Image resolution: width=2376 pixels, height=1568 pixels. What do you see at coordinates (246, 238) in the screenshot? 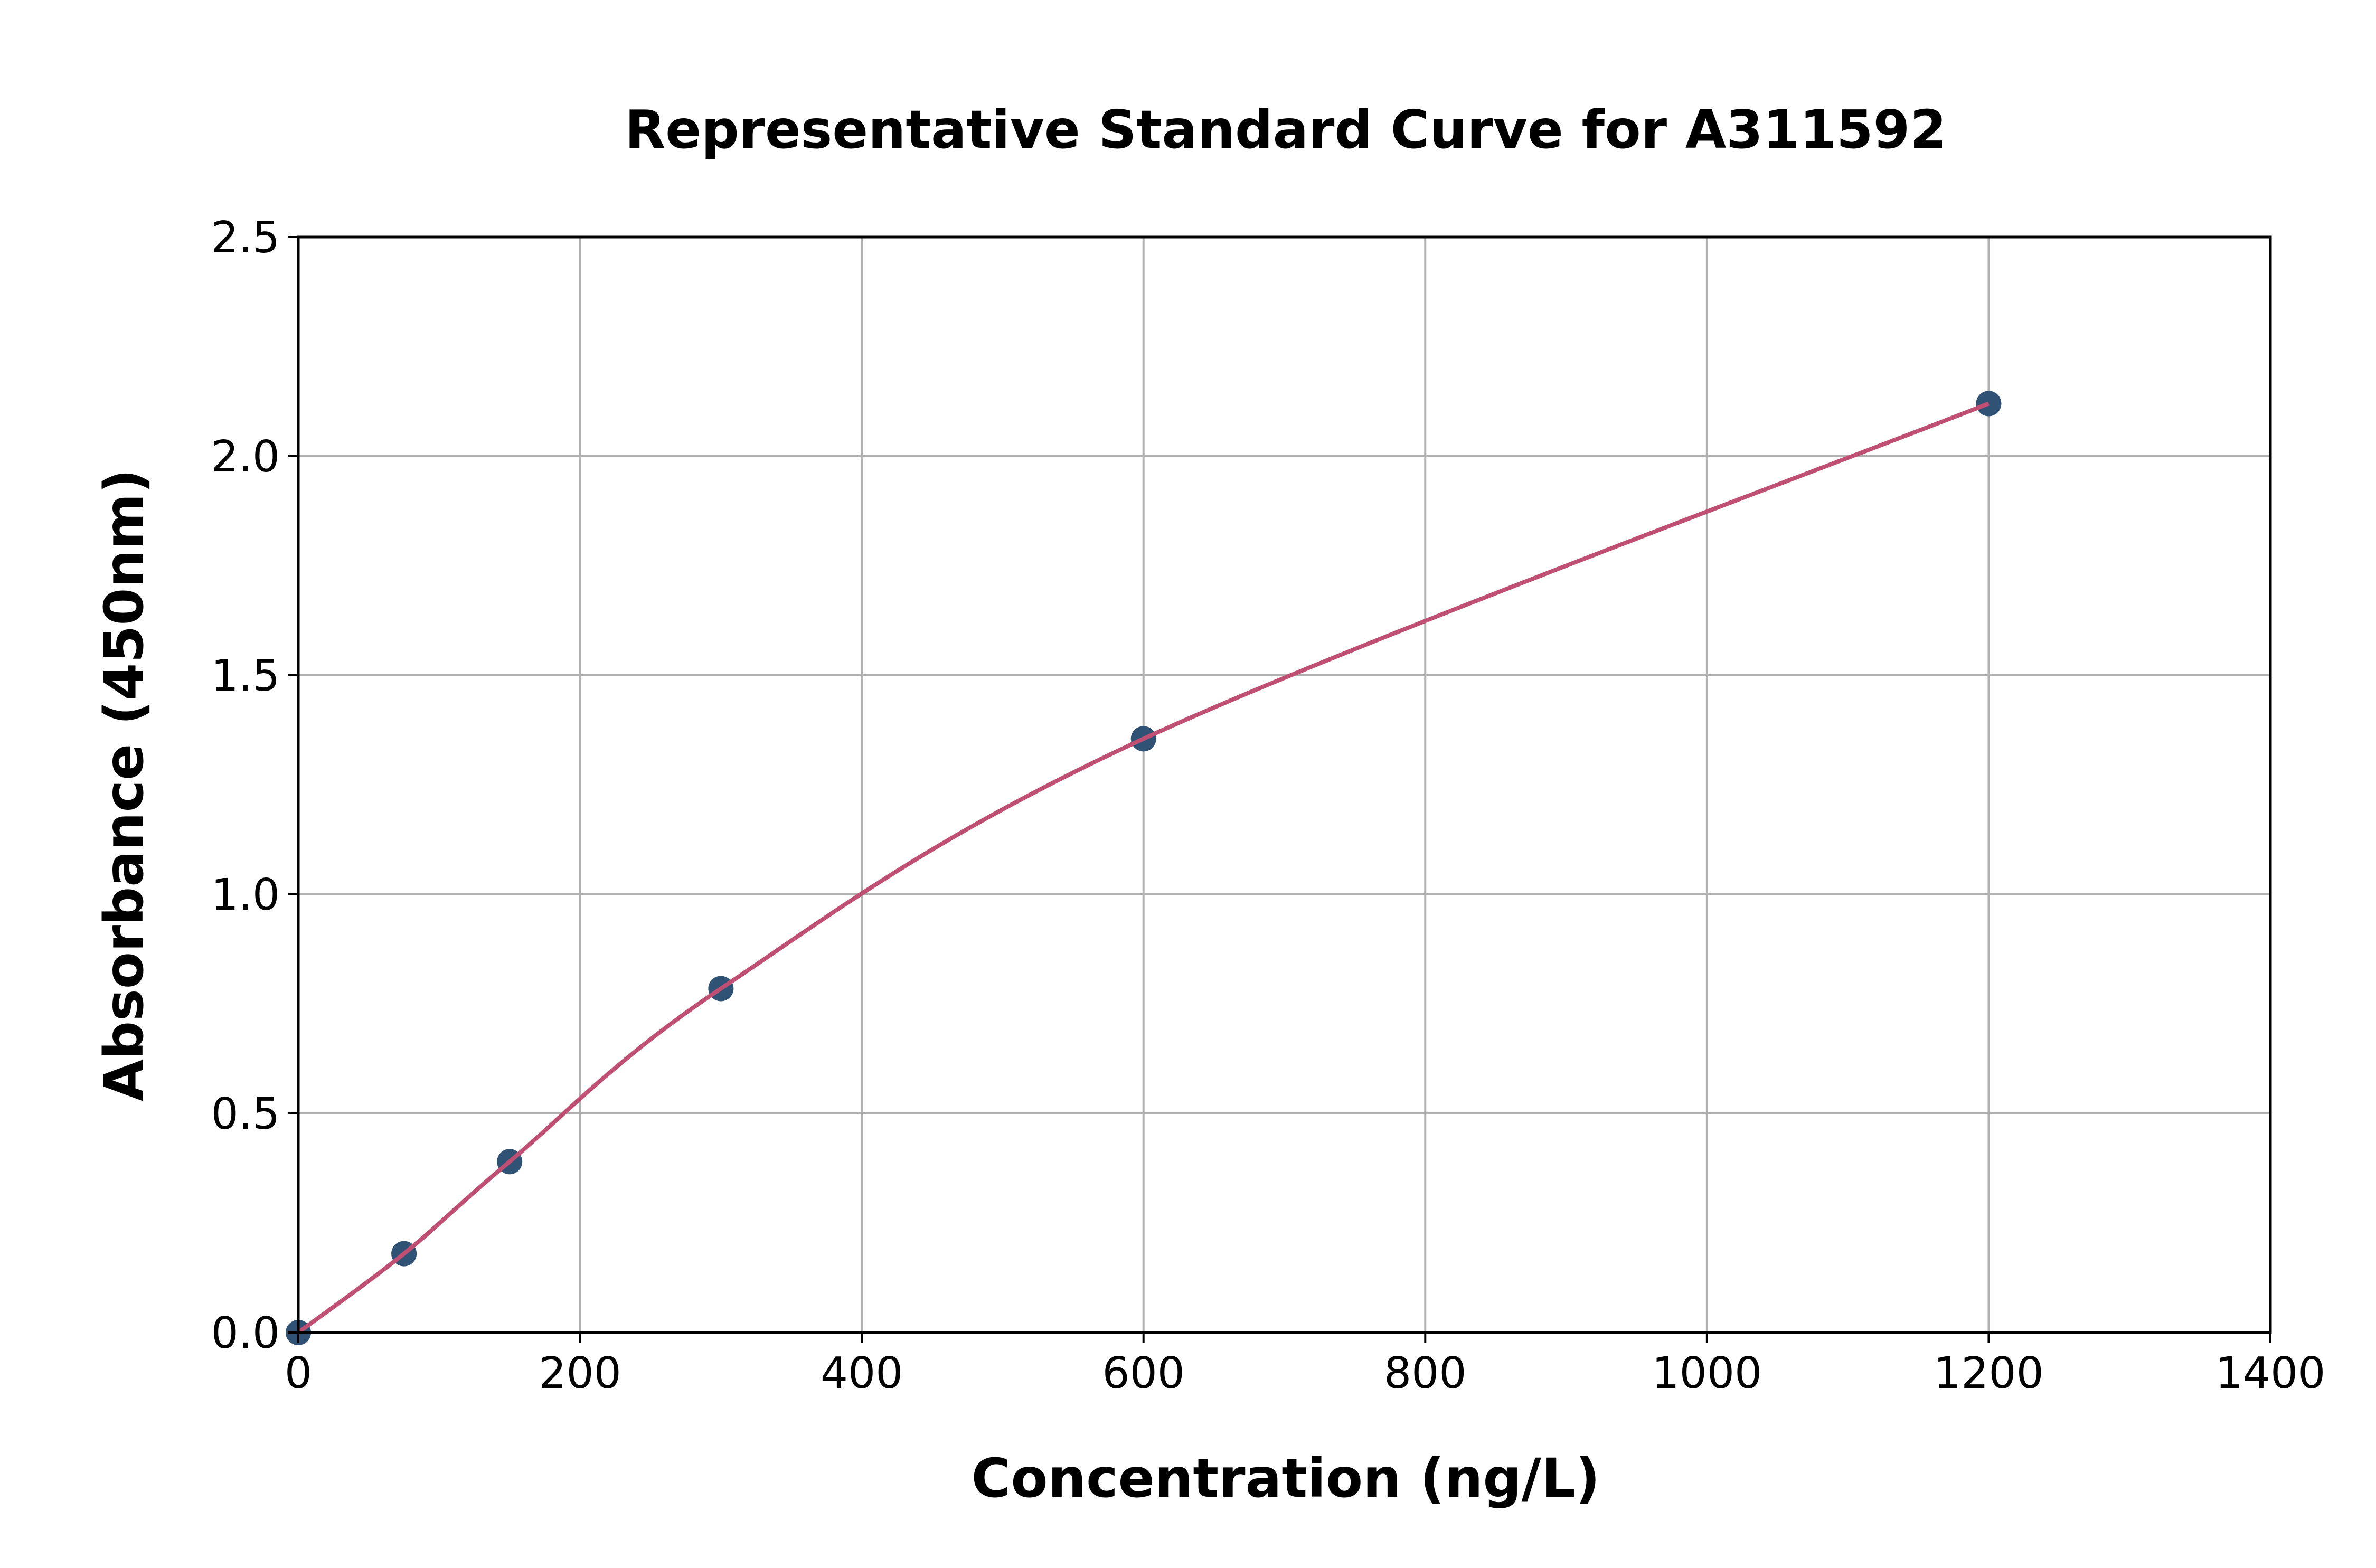
I see `y-tick-label: 2.5` at bounding box center [246, 238].